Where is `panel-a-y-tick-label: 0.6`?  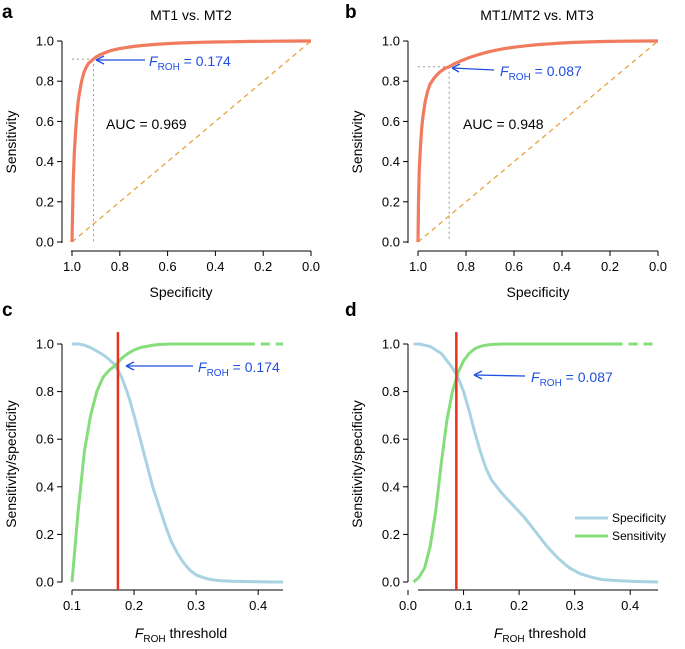
panel-a-y-tick-label: 0.6 is located at coordinates (45, 121).